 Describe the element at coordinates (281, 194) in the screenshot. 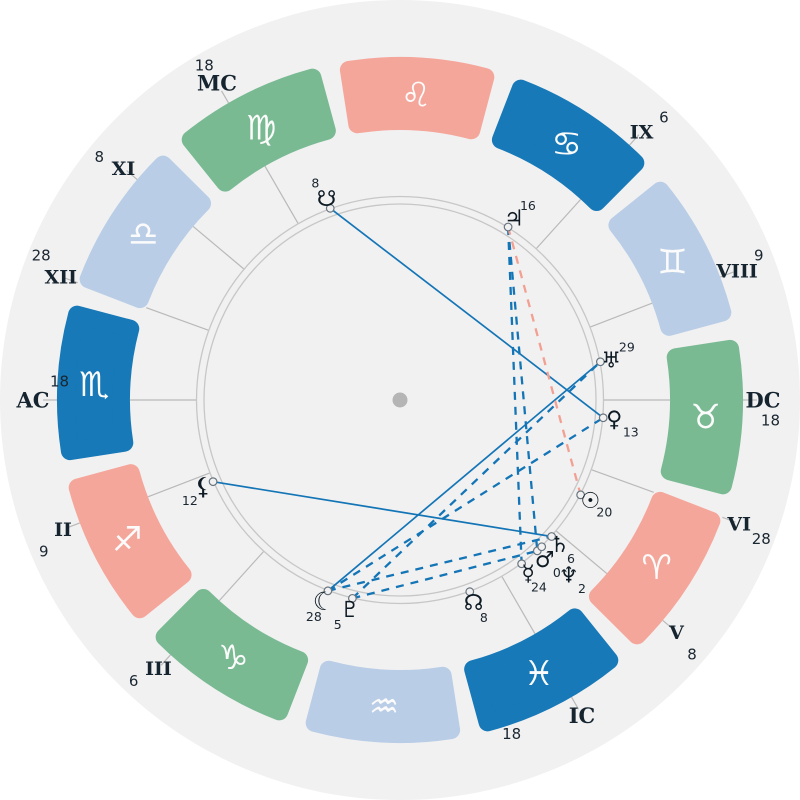

I see `house-cusp-line-MC` at that location.